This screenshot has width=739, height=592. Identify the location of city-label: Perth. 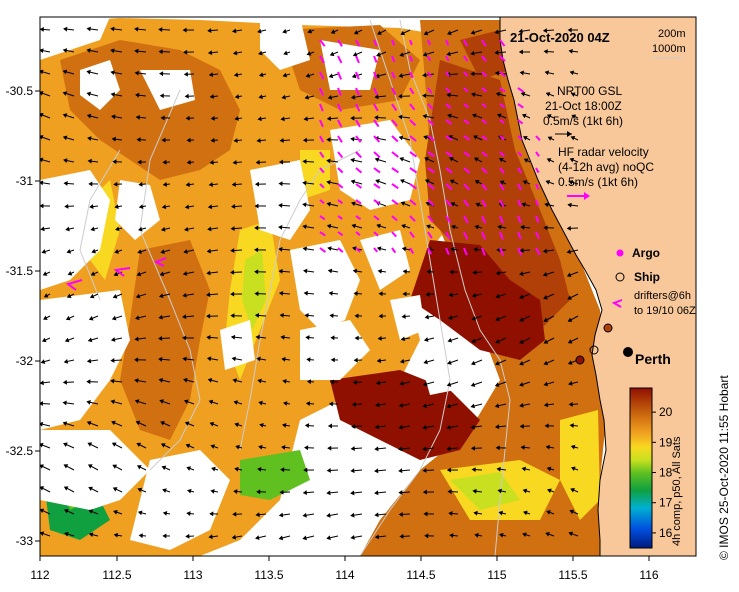
(653, 359).